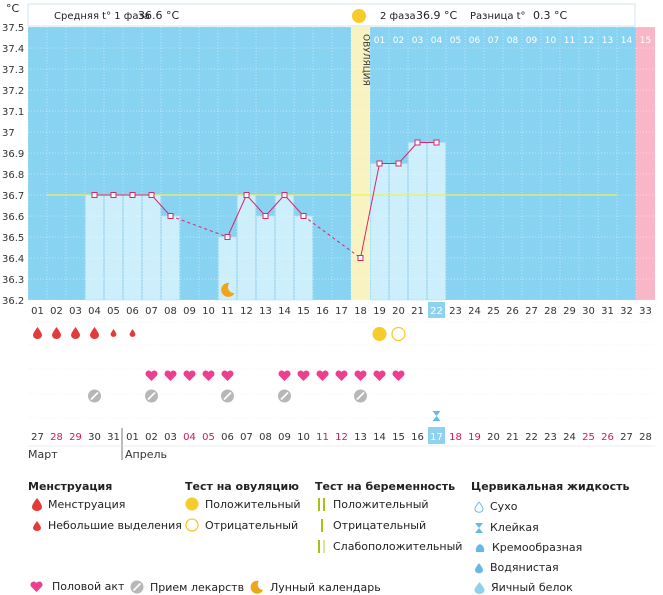  I want to click on legend-preg-negative-label: Отрицательный, so click(380, 525).